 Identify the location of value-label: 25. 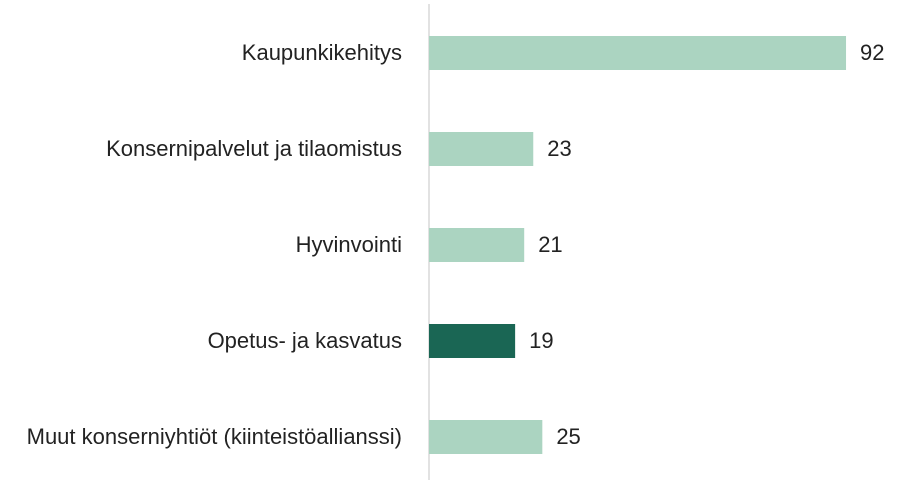
(568, 436).